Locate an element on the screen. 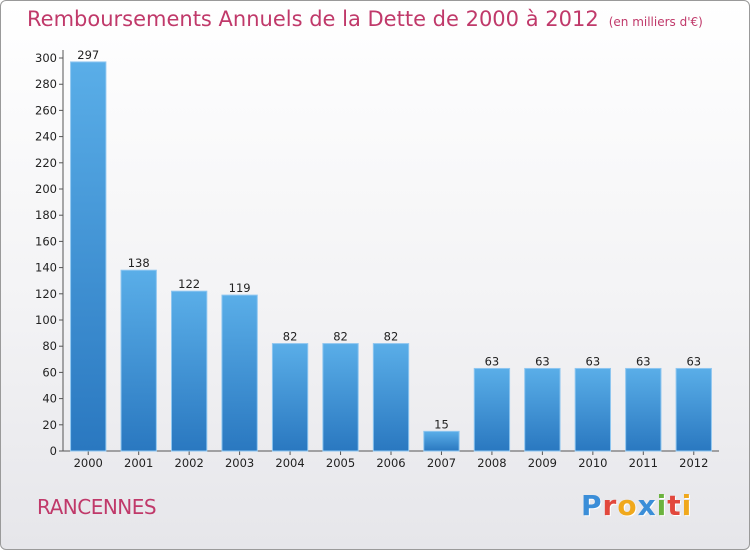 The width and height of the screenshot is (750, 550). bar-2003 is located at coordinates (239, 373).